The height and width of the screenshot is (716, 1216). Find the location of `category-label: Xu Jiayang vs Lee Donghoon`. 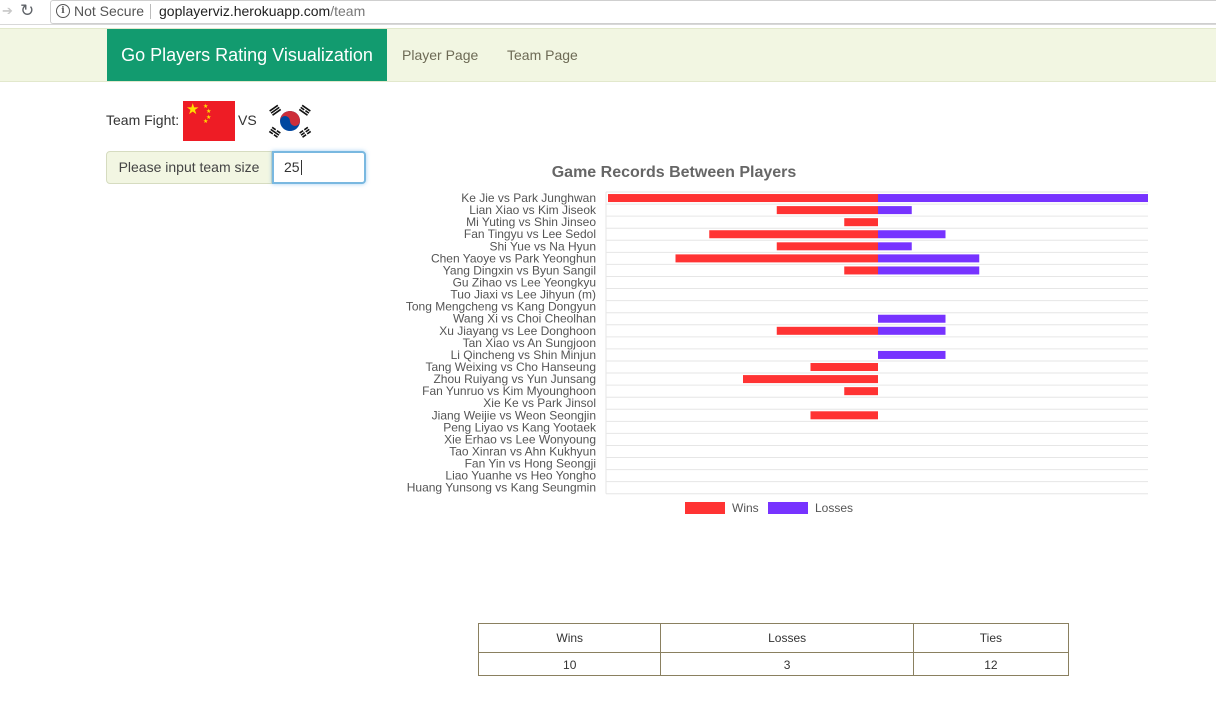

category-label: Xu Jiayang vs Lee Donghoon is located at coordinates (517, 331).